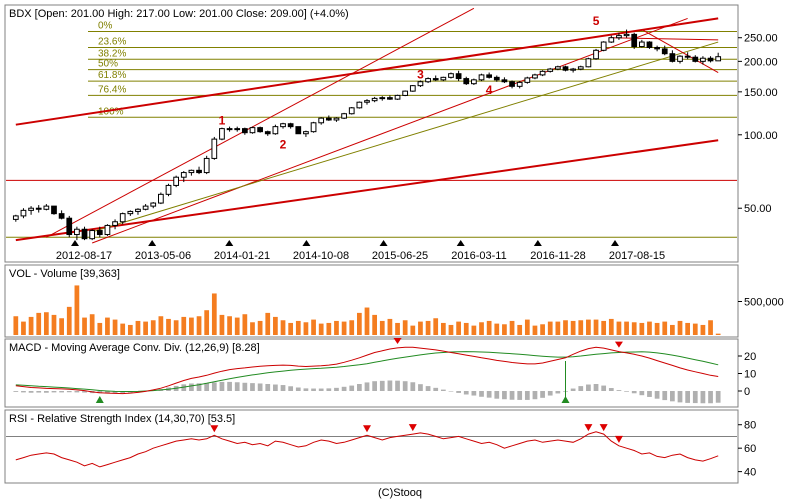 The height and width of the screenshot is (500, 800). Describe the element at coordinates (750, 375) in the screenshot. I see `y-tick-label: 10` at that location.